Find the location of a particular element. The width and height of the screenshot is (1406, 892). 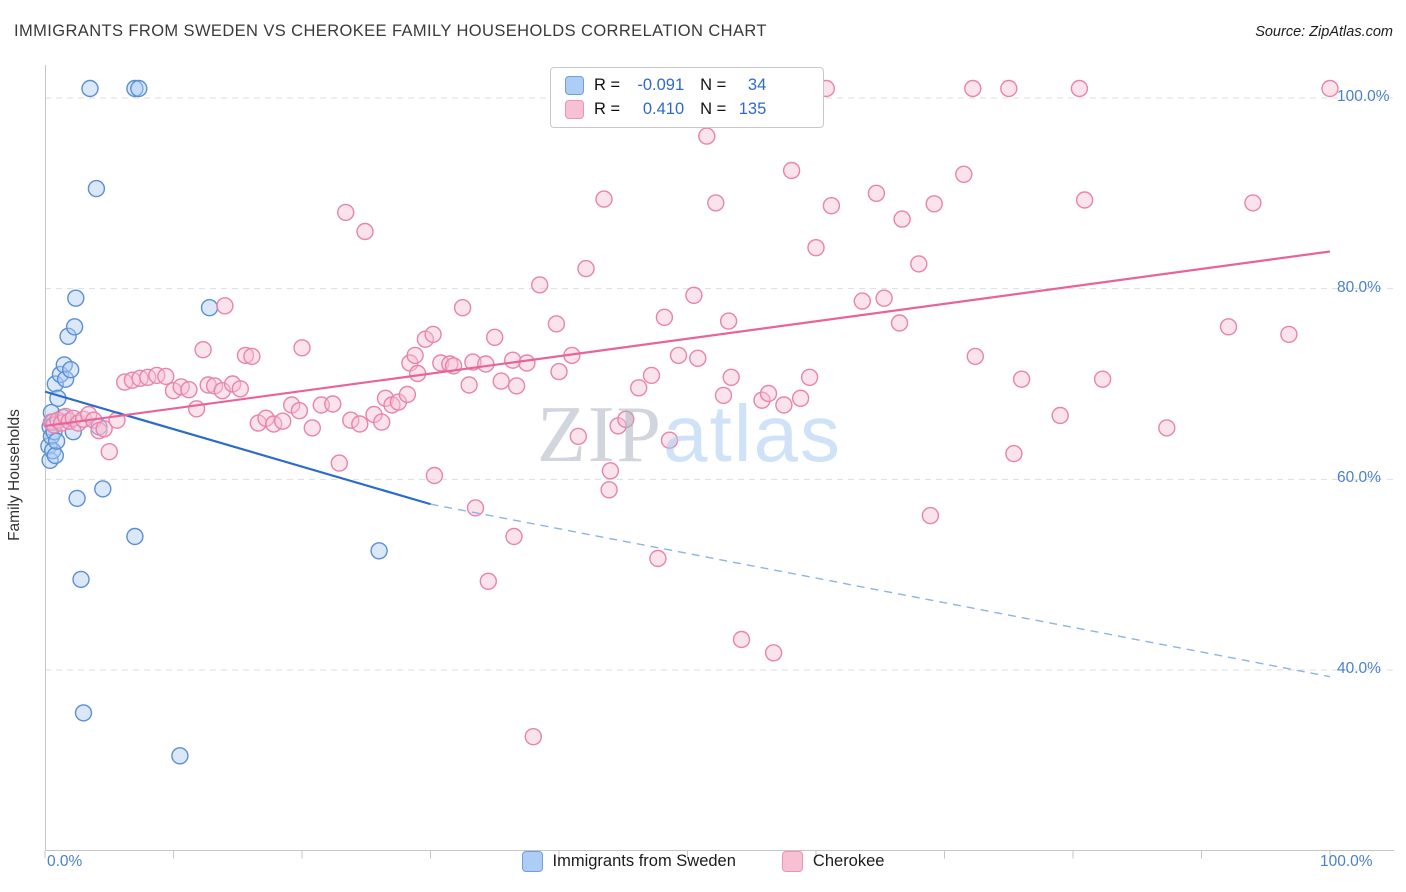

sweden-series-swatch is located at coordinates (532, 861).